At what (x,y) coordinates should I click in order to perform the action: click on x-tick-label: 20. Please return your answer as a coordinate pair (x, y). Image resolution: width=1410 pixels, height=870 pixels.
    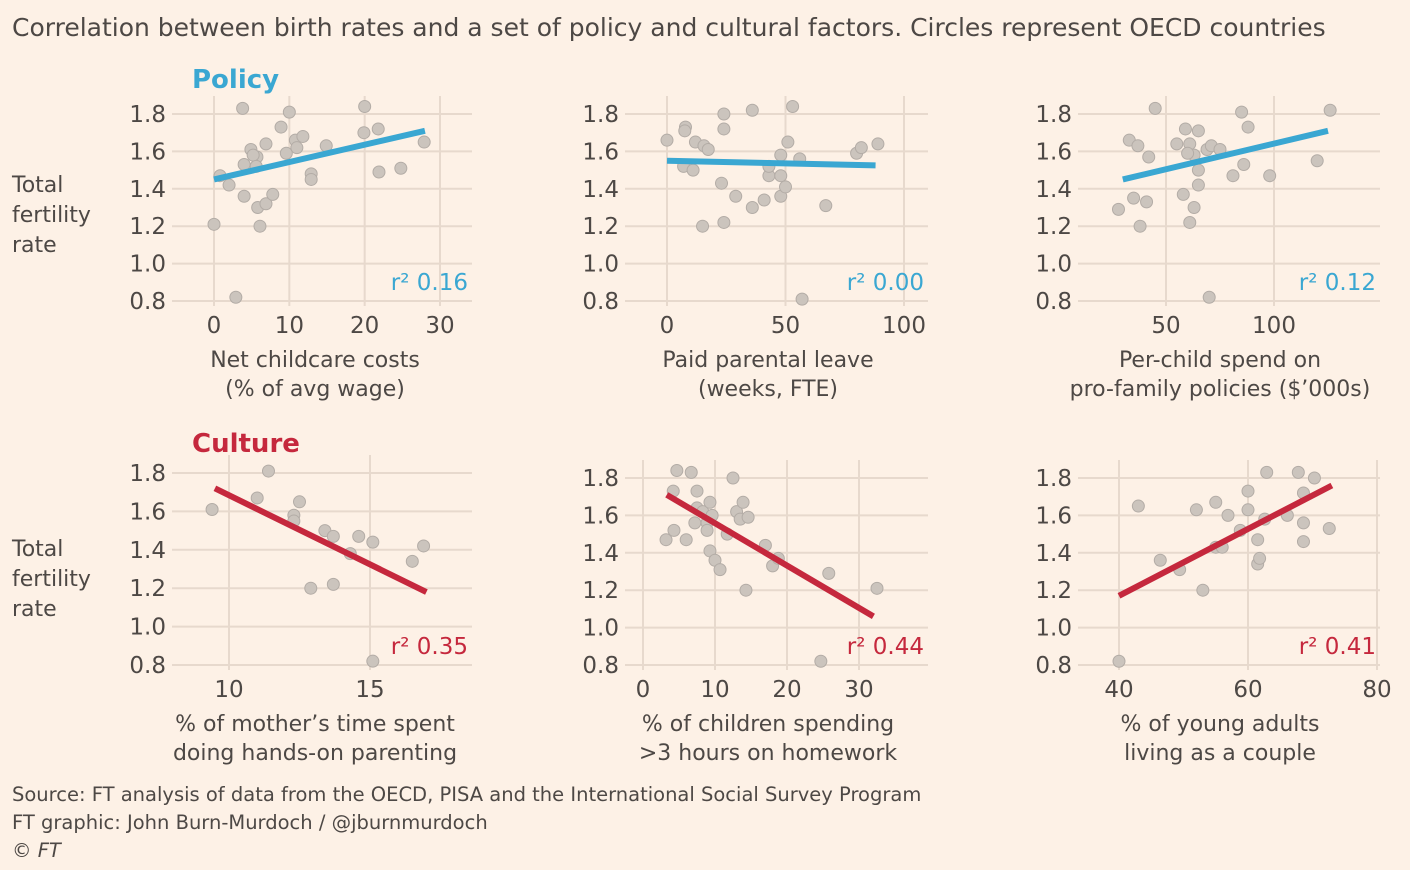
    Looking at the image, I should click on (786, 690).